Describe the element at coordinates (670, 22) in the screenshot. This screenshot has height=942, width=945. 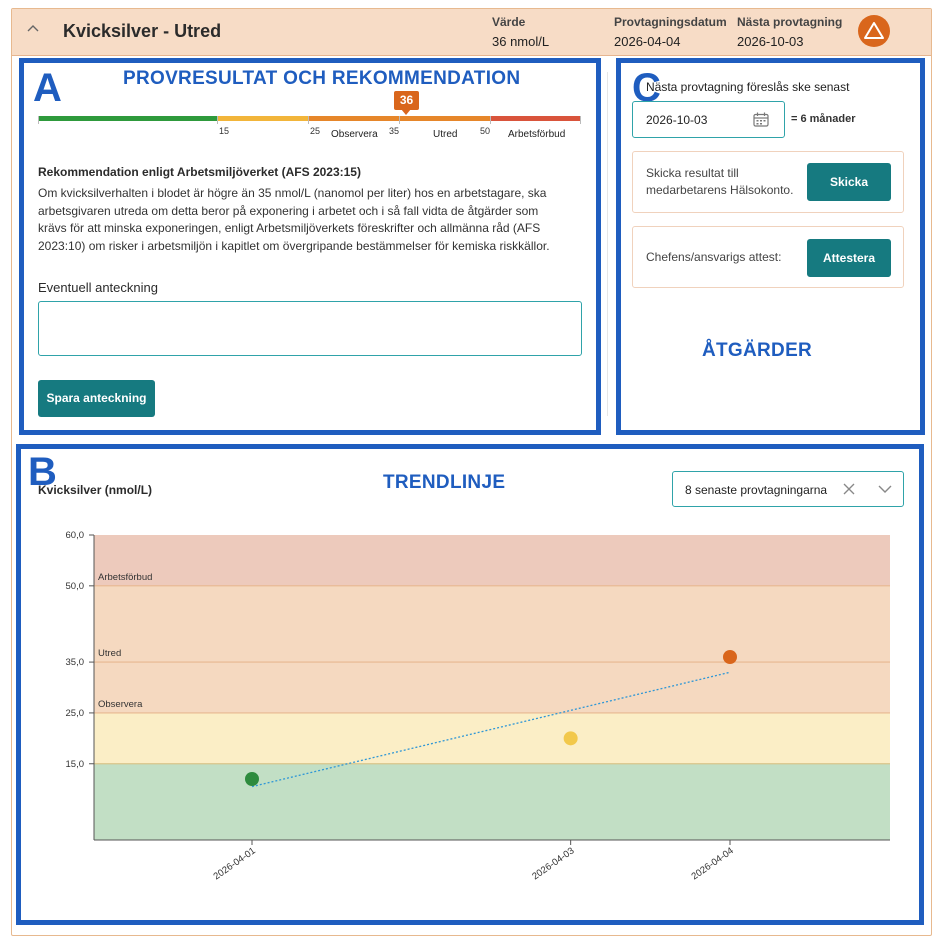
I see `sample-date-label: Provtagningsdatum` at that location.